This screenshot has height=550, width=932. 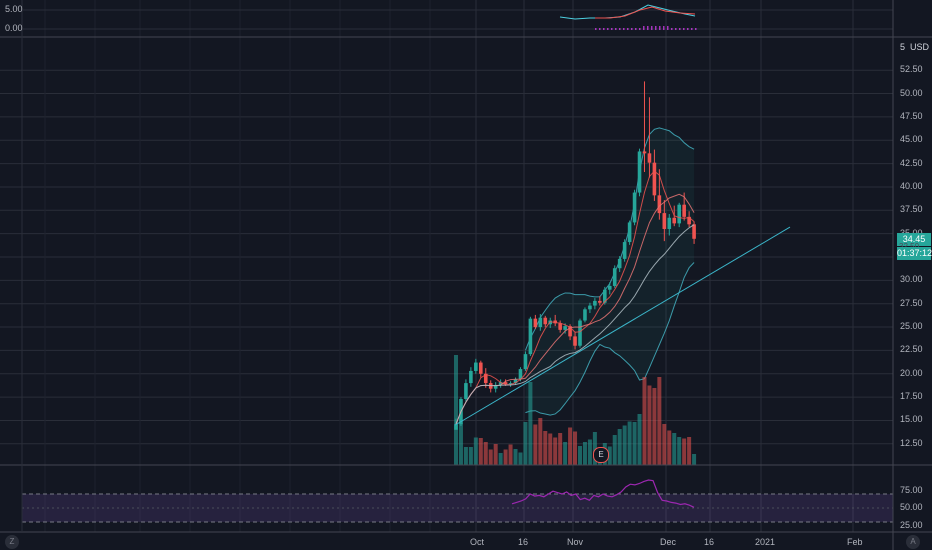 I want to click on last-price-tag: 34.45, so click(x=914, y=239).